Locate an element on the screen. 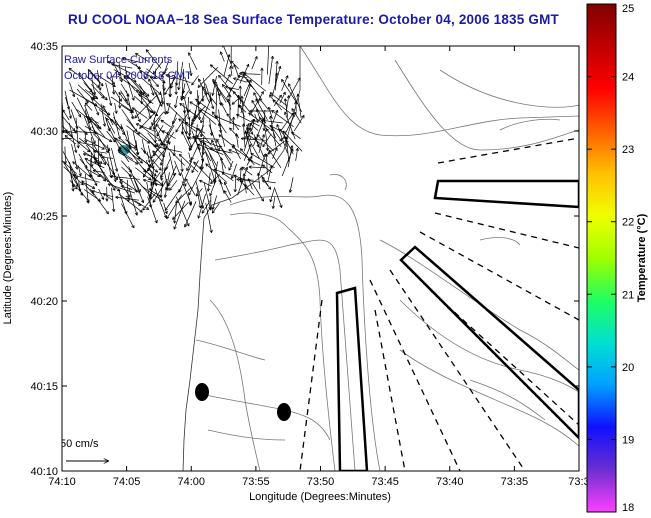 The height and width of the screenshot is (518, 651). y-tick-label: 40:35 is located at coordinates (44, 47).